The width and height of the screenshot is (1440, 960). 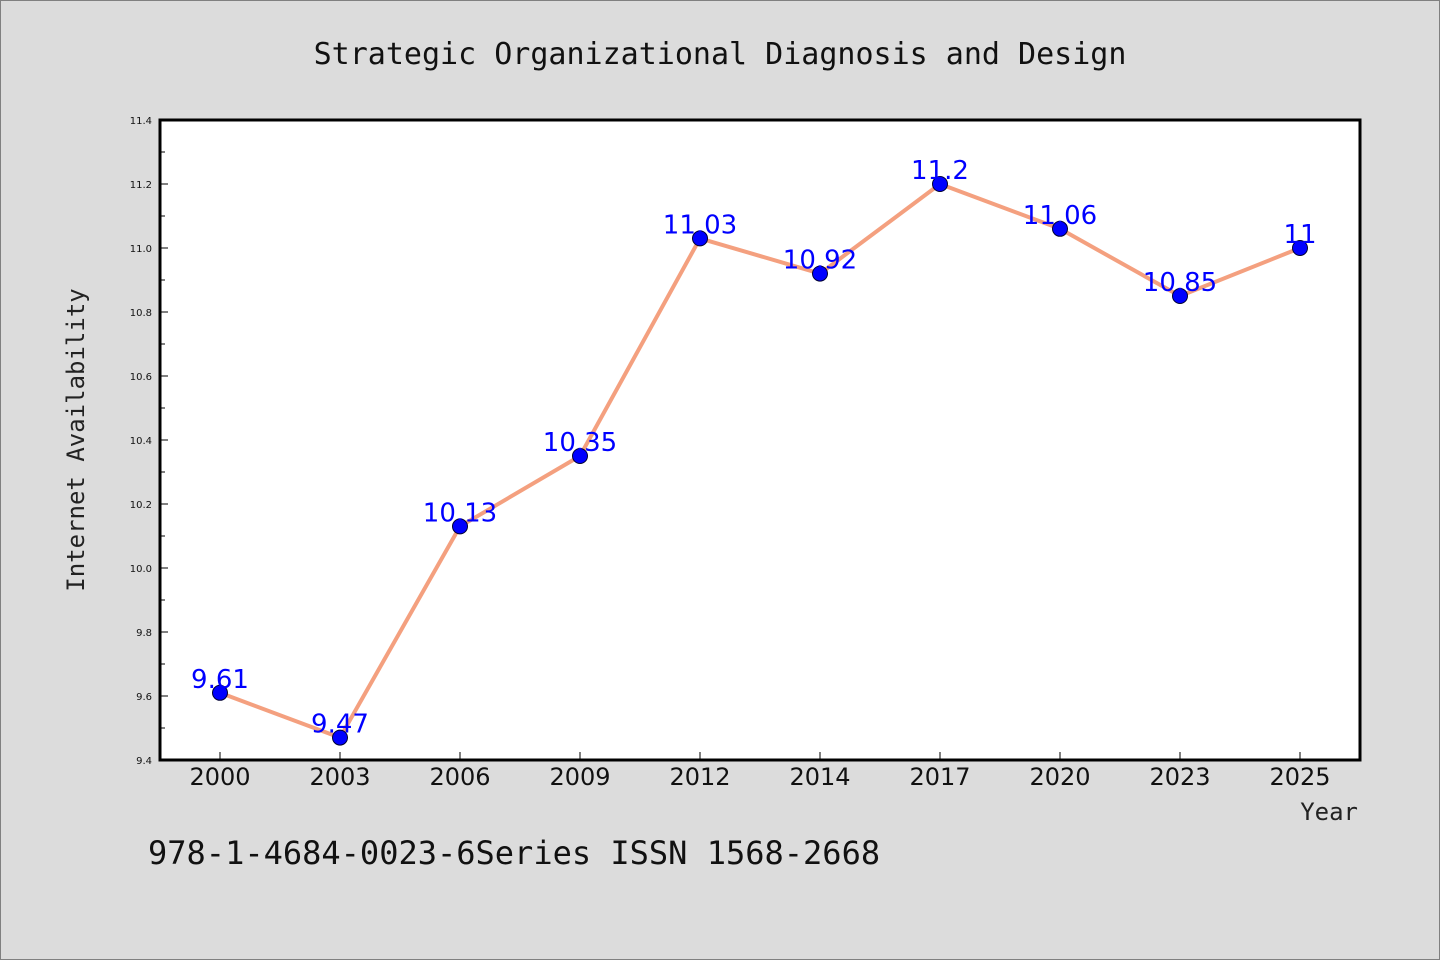 I want to click on data-label: 9.47, so click(x=340, y=725).